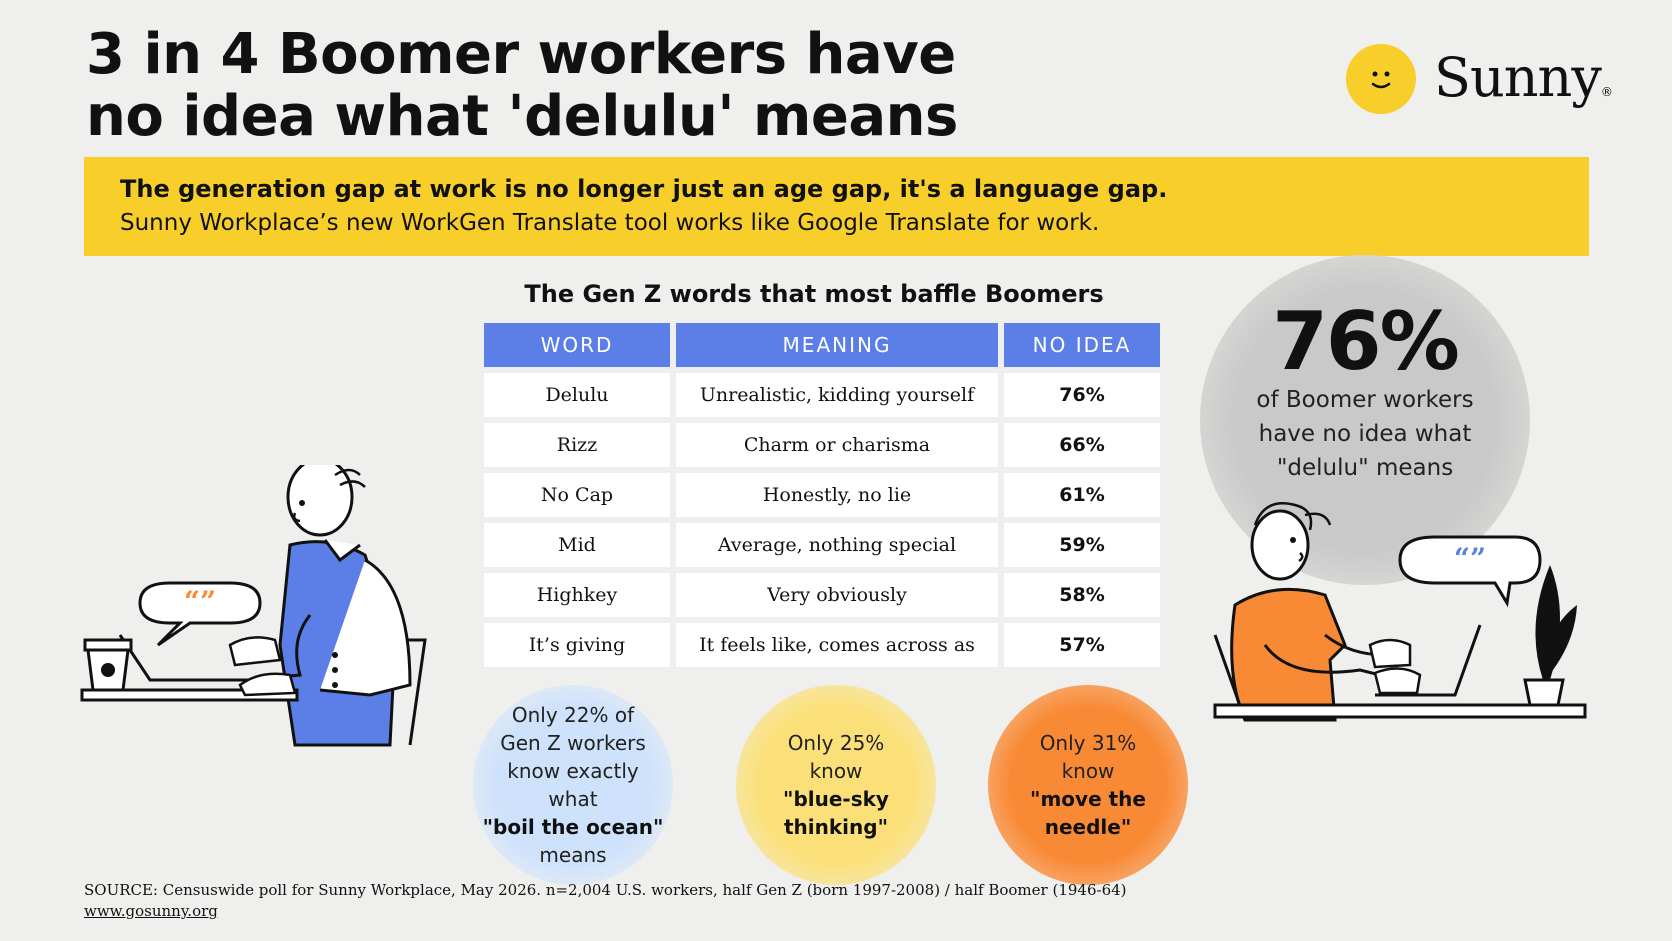 Image resolution: width=1672 pixels, height=941 pixels. What do you see at coordinates (577, 595) in the screenshot?
I see `word-cell: Highkey` at bounding box center [577, 595].